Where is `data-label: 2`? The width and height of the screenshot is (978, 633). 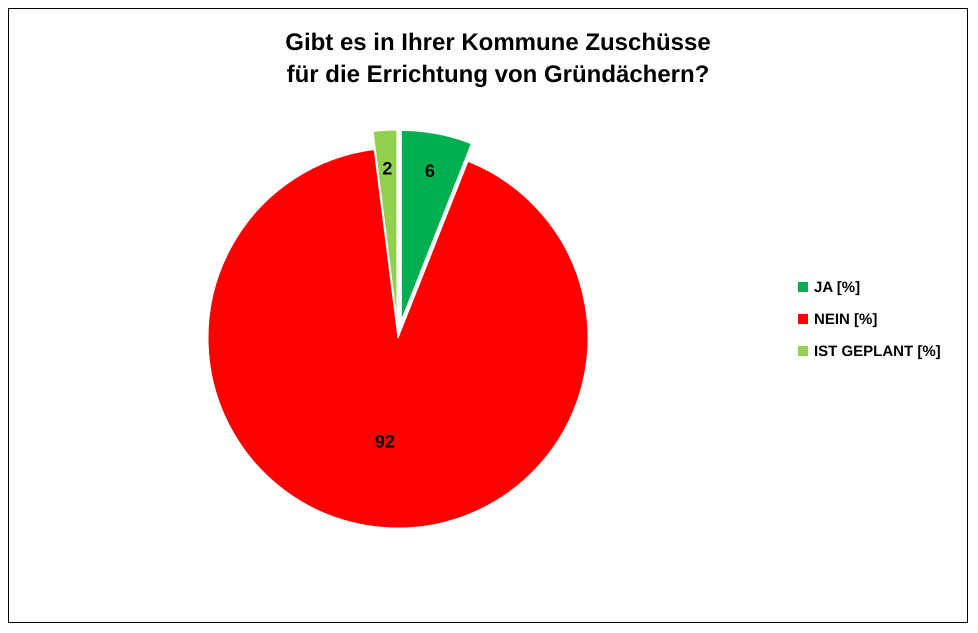
data-label: 2 is located at coordinates (387, 168).